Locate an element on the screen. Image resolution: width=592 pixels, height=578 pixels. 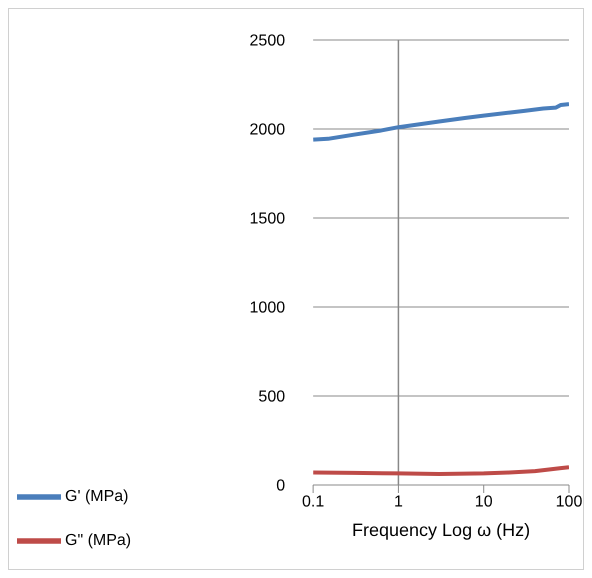
legend-label: G' (MPa) is located at coordinates (96, 497).